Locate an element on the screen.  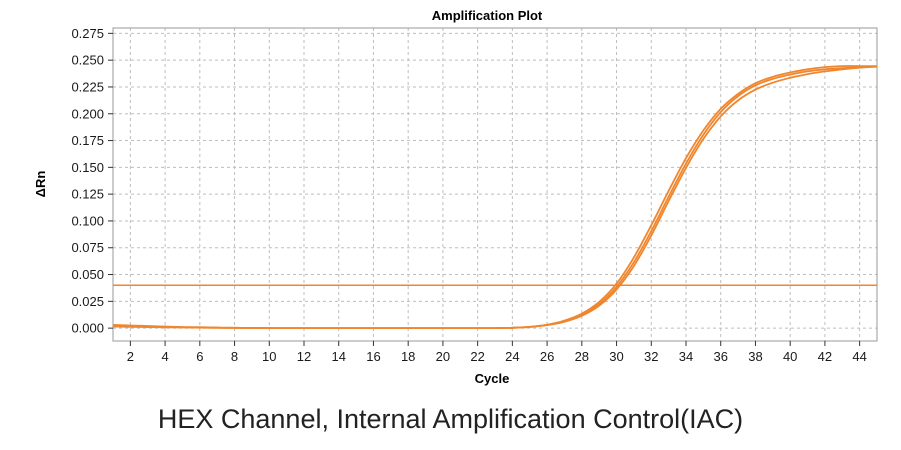
y-tick-label: 0.050 is located at coordinates (87, 274).